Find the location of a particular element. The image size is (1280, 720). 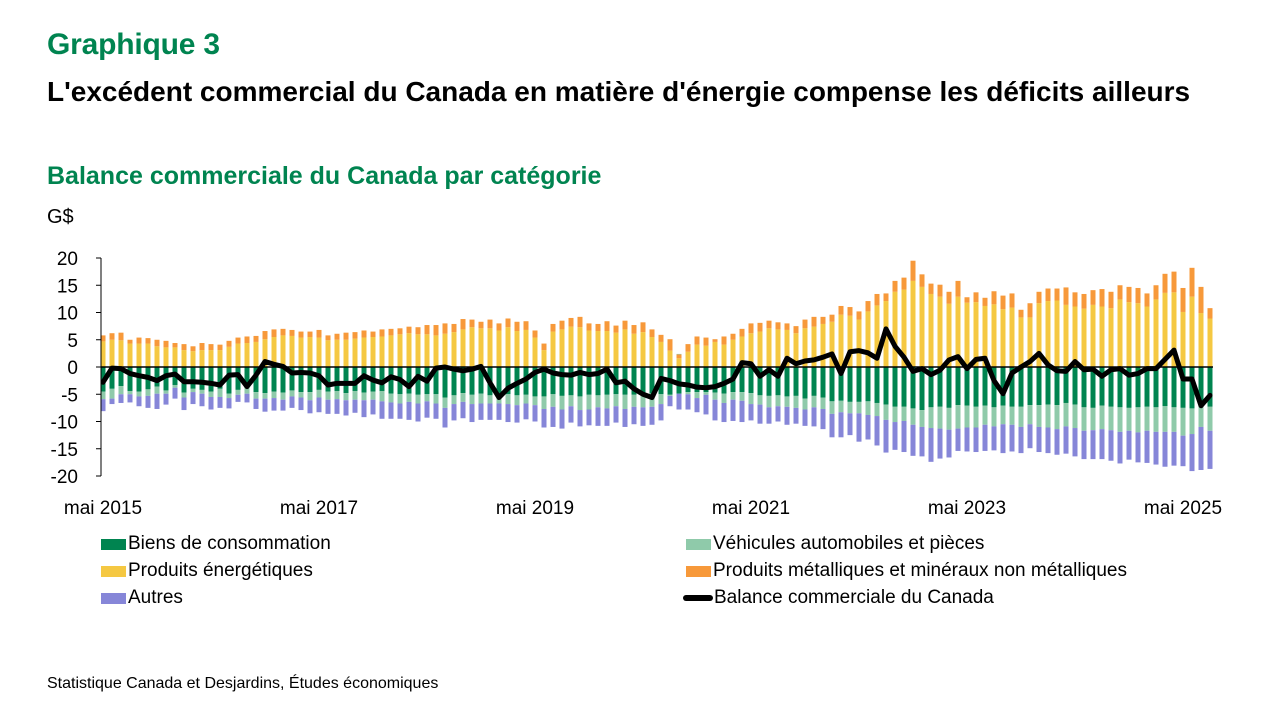

legend-swatch-vehicules is located at coordinates (698, 544).